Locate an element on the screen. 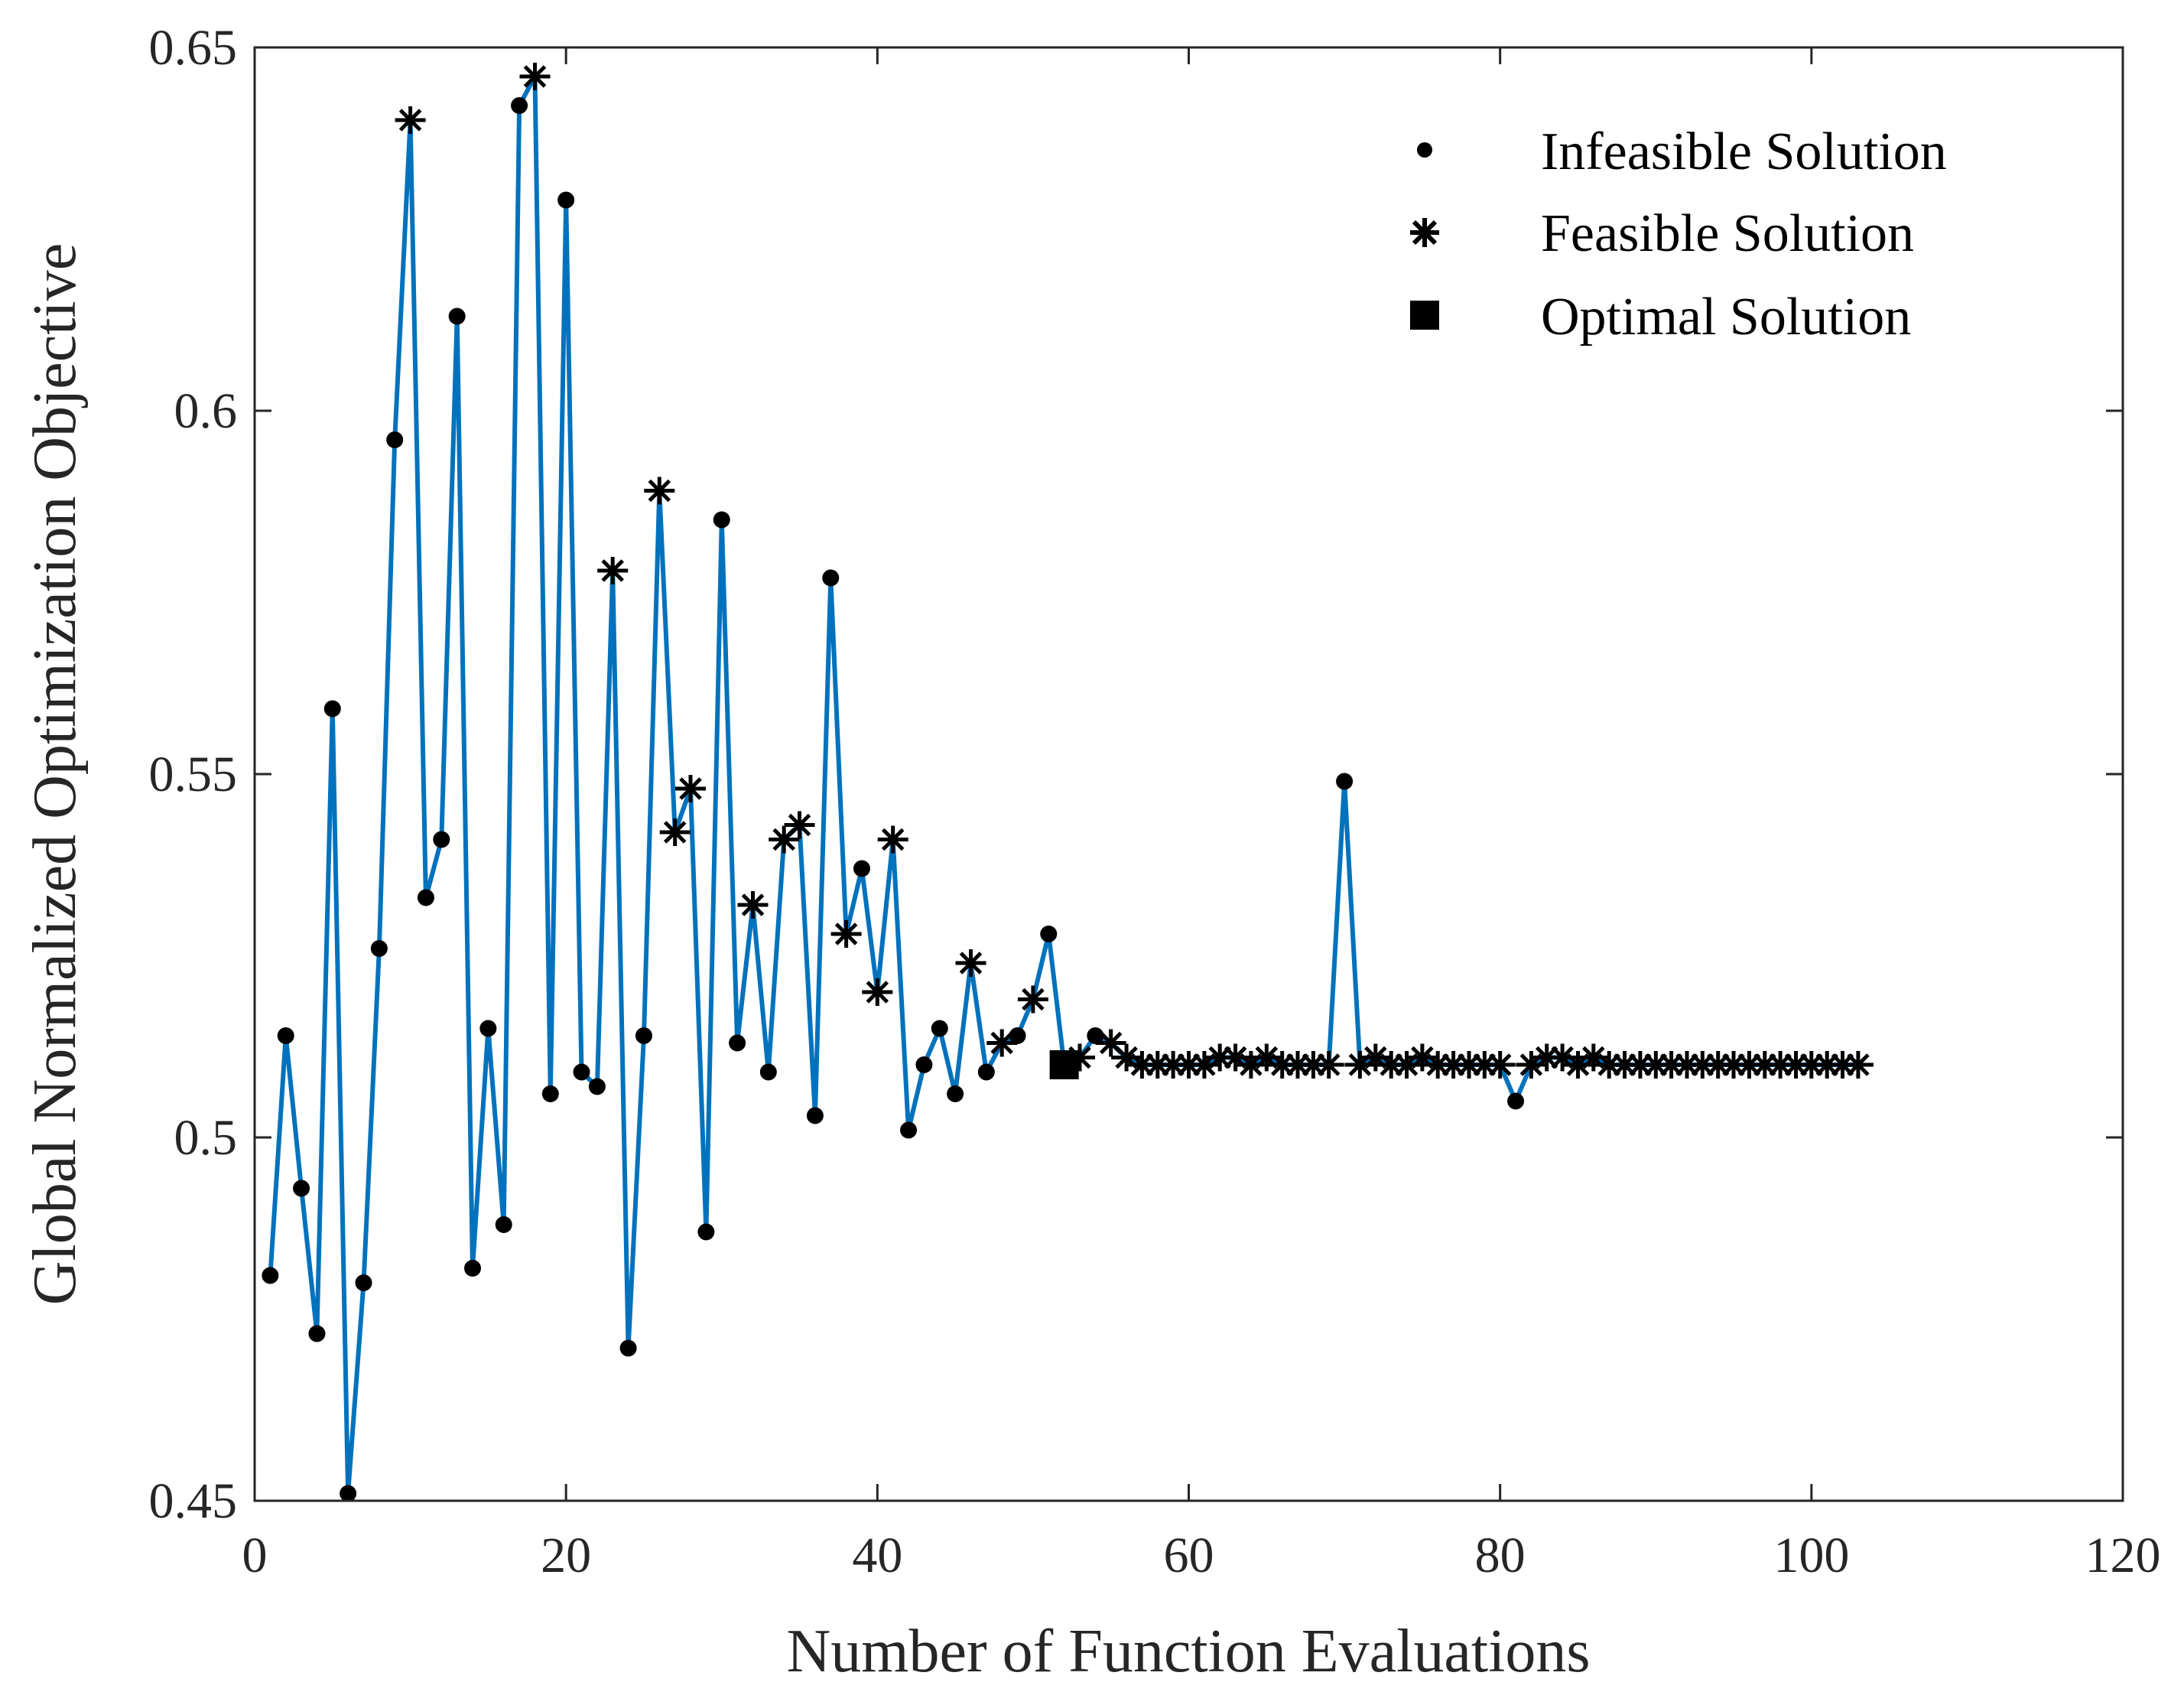  x-tick-label-5: 100 is located at coordinates (1811, 1555).